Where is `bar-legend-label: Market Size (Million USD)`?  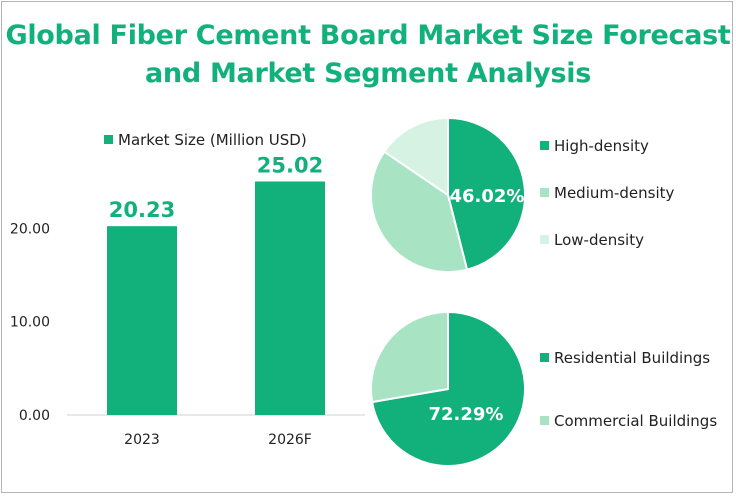 bar-legend-label: Market Size (Million USD) is located at coordinates (212, 140).